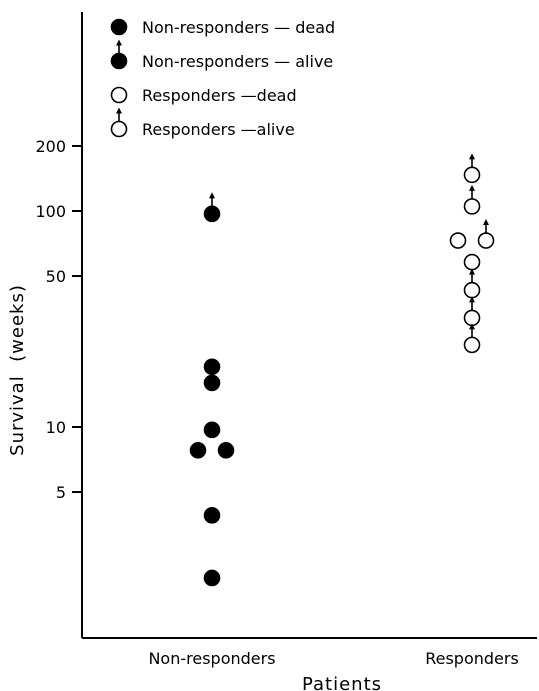  What do you see at coordinates (212, 195) in the screenshot?
I see `data-point-s1-p0-arrow-head` at bounding box center [212, 195].